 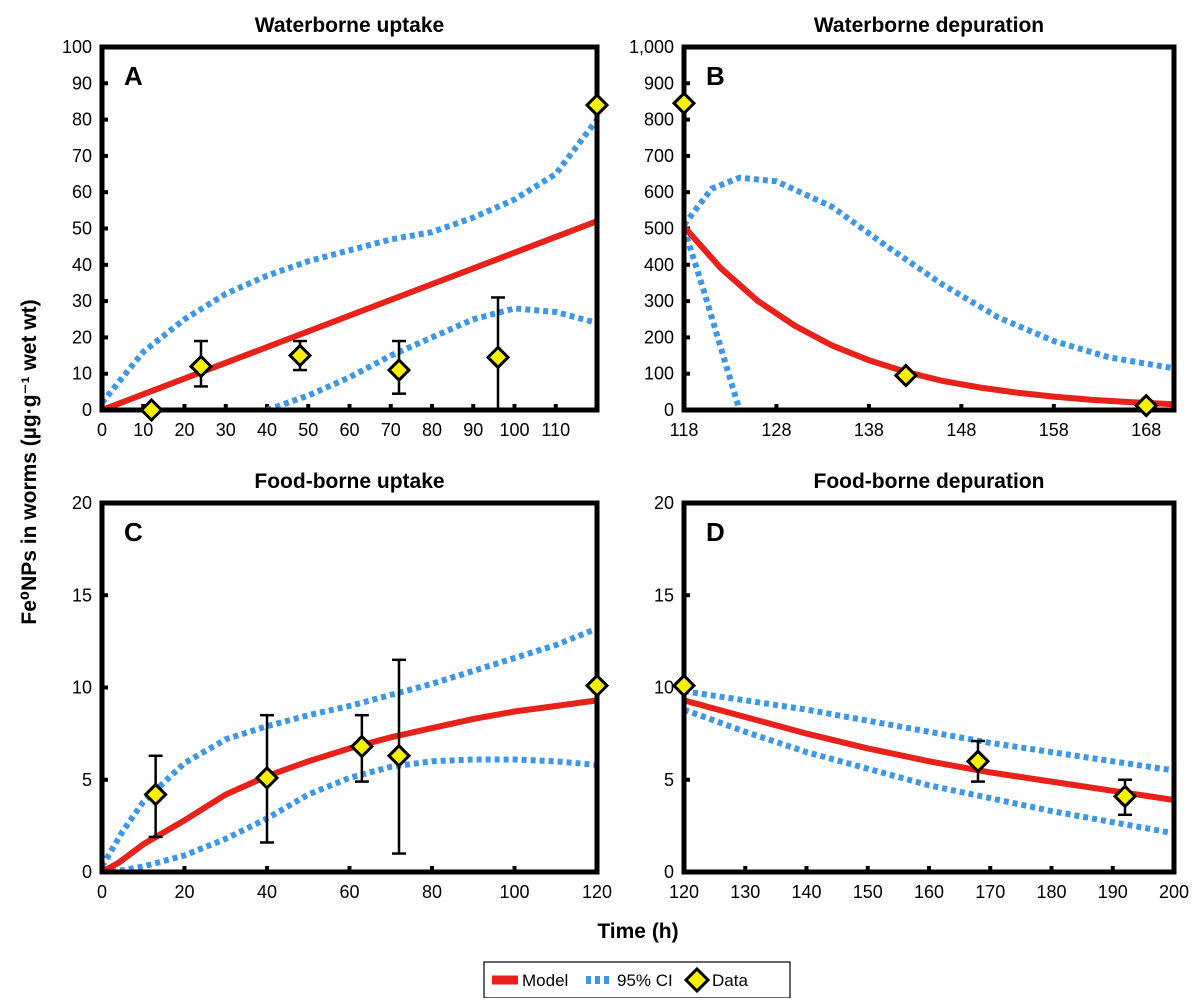 I want to click on x-tick-label: 70, so click(x=391, y=430).